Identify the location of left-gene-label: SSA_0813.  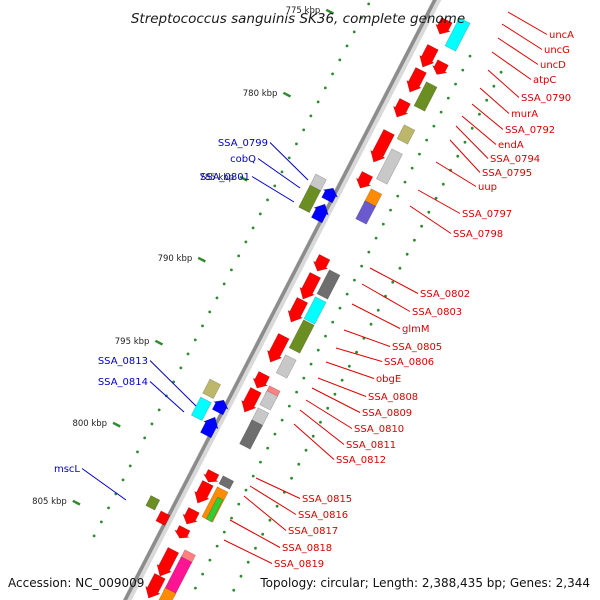
(123, 361).